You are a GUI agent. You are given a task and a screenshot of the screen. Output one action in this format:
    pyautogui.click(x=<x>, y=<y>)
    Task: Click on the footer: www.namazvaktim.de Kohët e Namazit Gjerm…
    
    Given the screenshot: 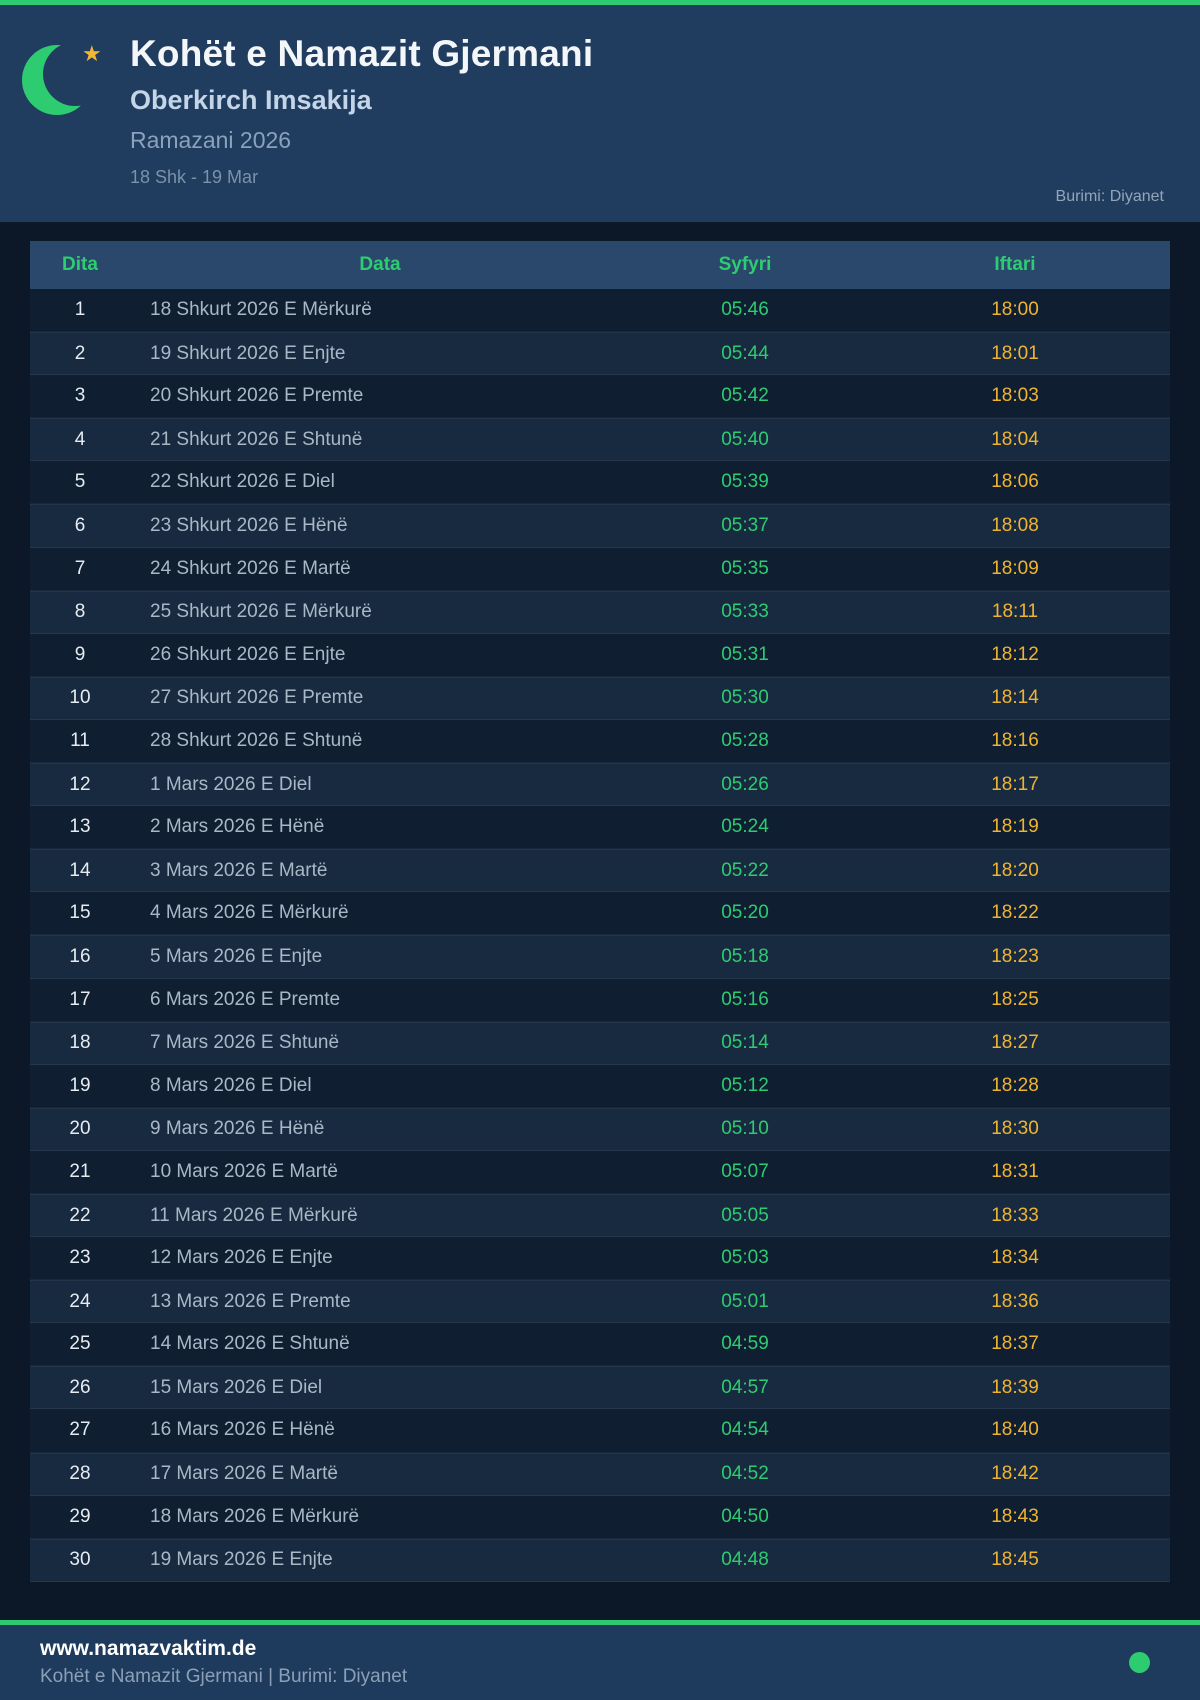 What is the action you would take?
    pyautogui.click(x=600, y=1662)
    